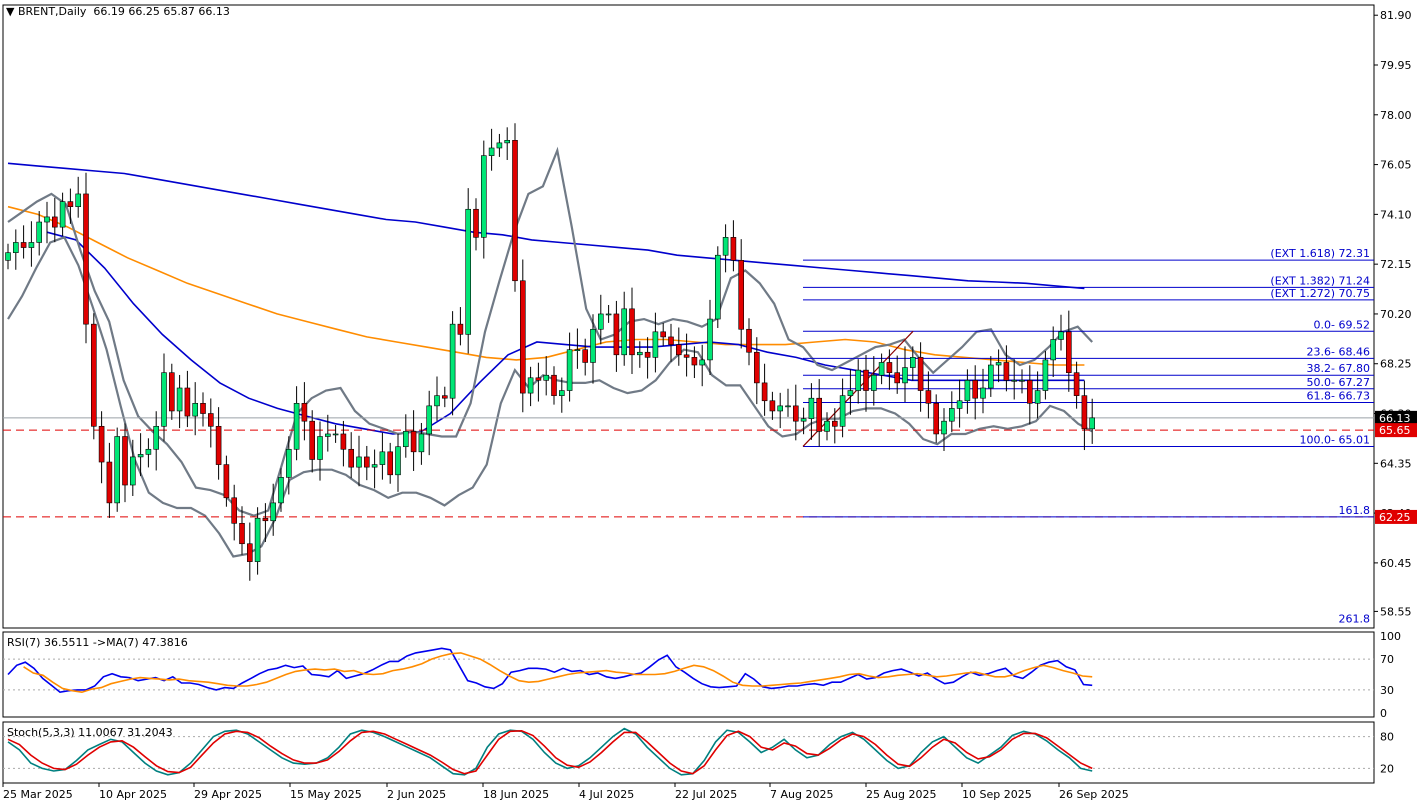 Image resolution: width=1424 pixels, height=806 pixels. Describe the element at coordinates (558, 673) in the screenshot. I see `rsi-ma-line` at that location.